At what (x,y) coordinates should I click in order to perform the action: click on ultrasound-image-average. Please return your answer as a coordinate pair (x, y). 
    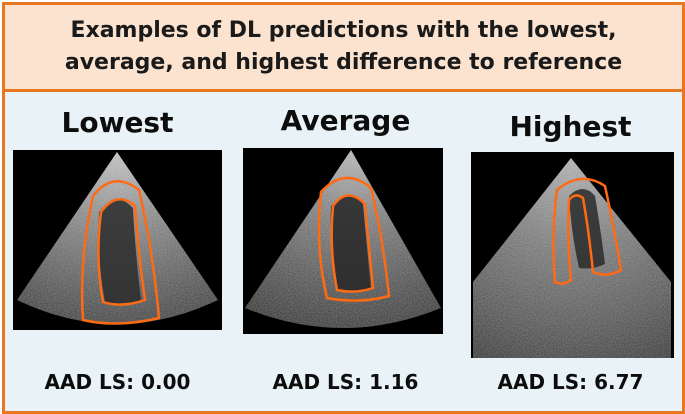
    Looking at the image, I should click on (343, 241).